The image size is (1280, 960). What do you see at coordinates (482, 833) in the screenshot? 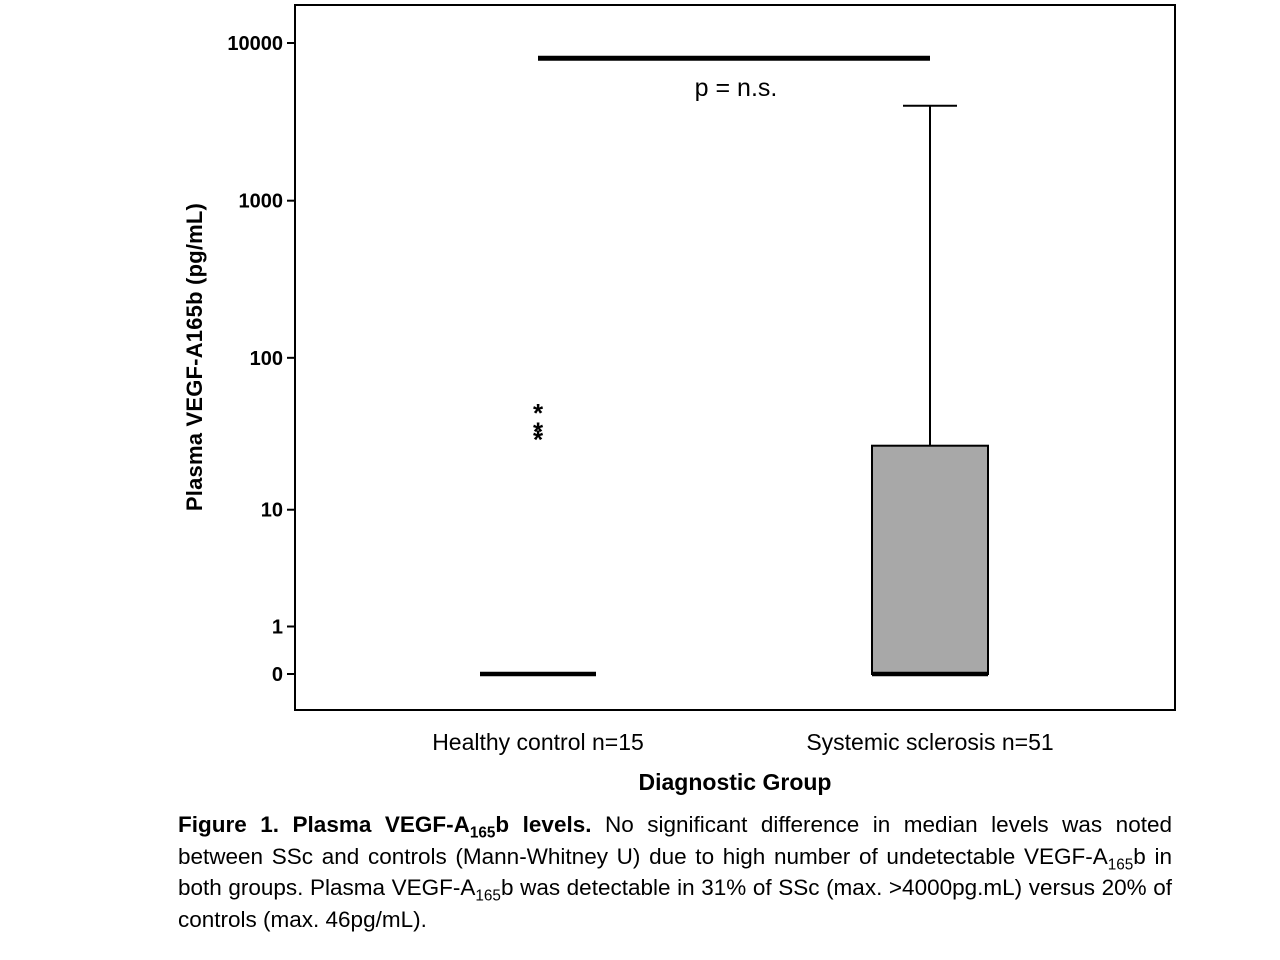
I see `caption-bold-text: 165` at bounding box center [482, 833].